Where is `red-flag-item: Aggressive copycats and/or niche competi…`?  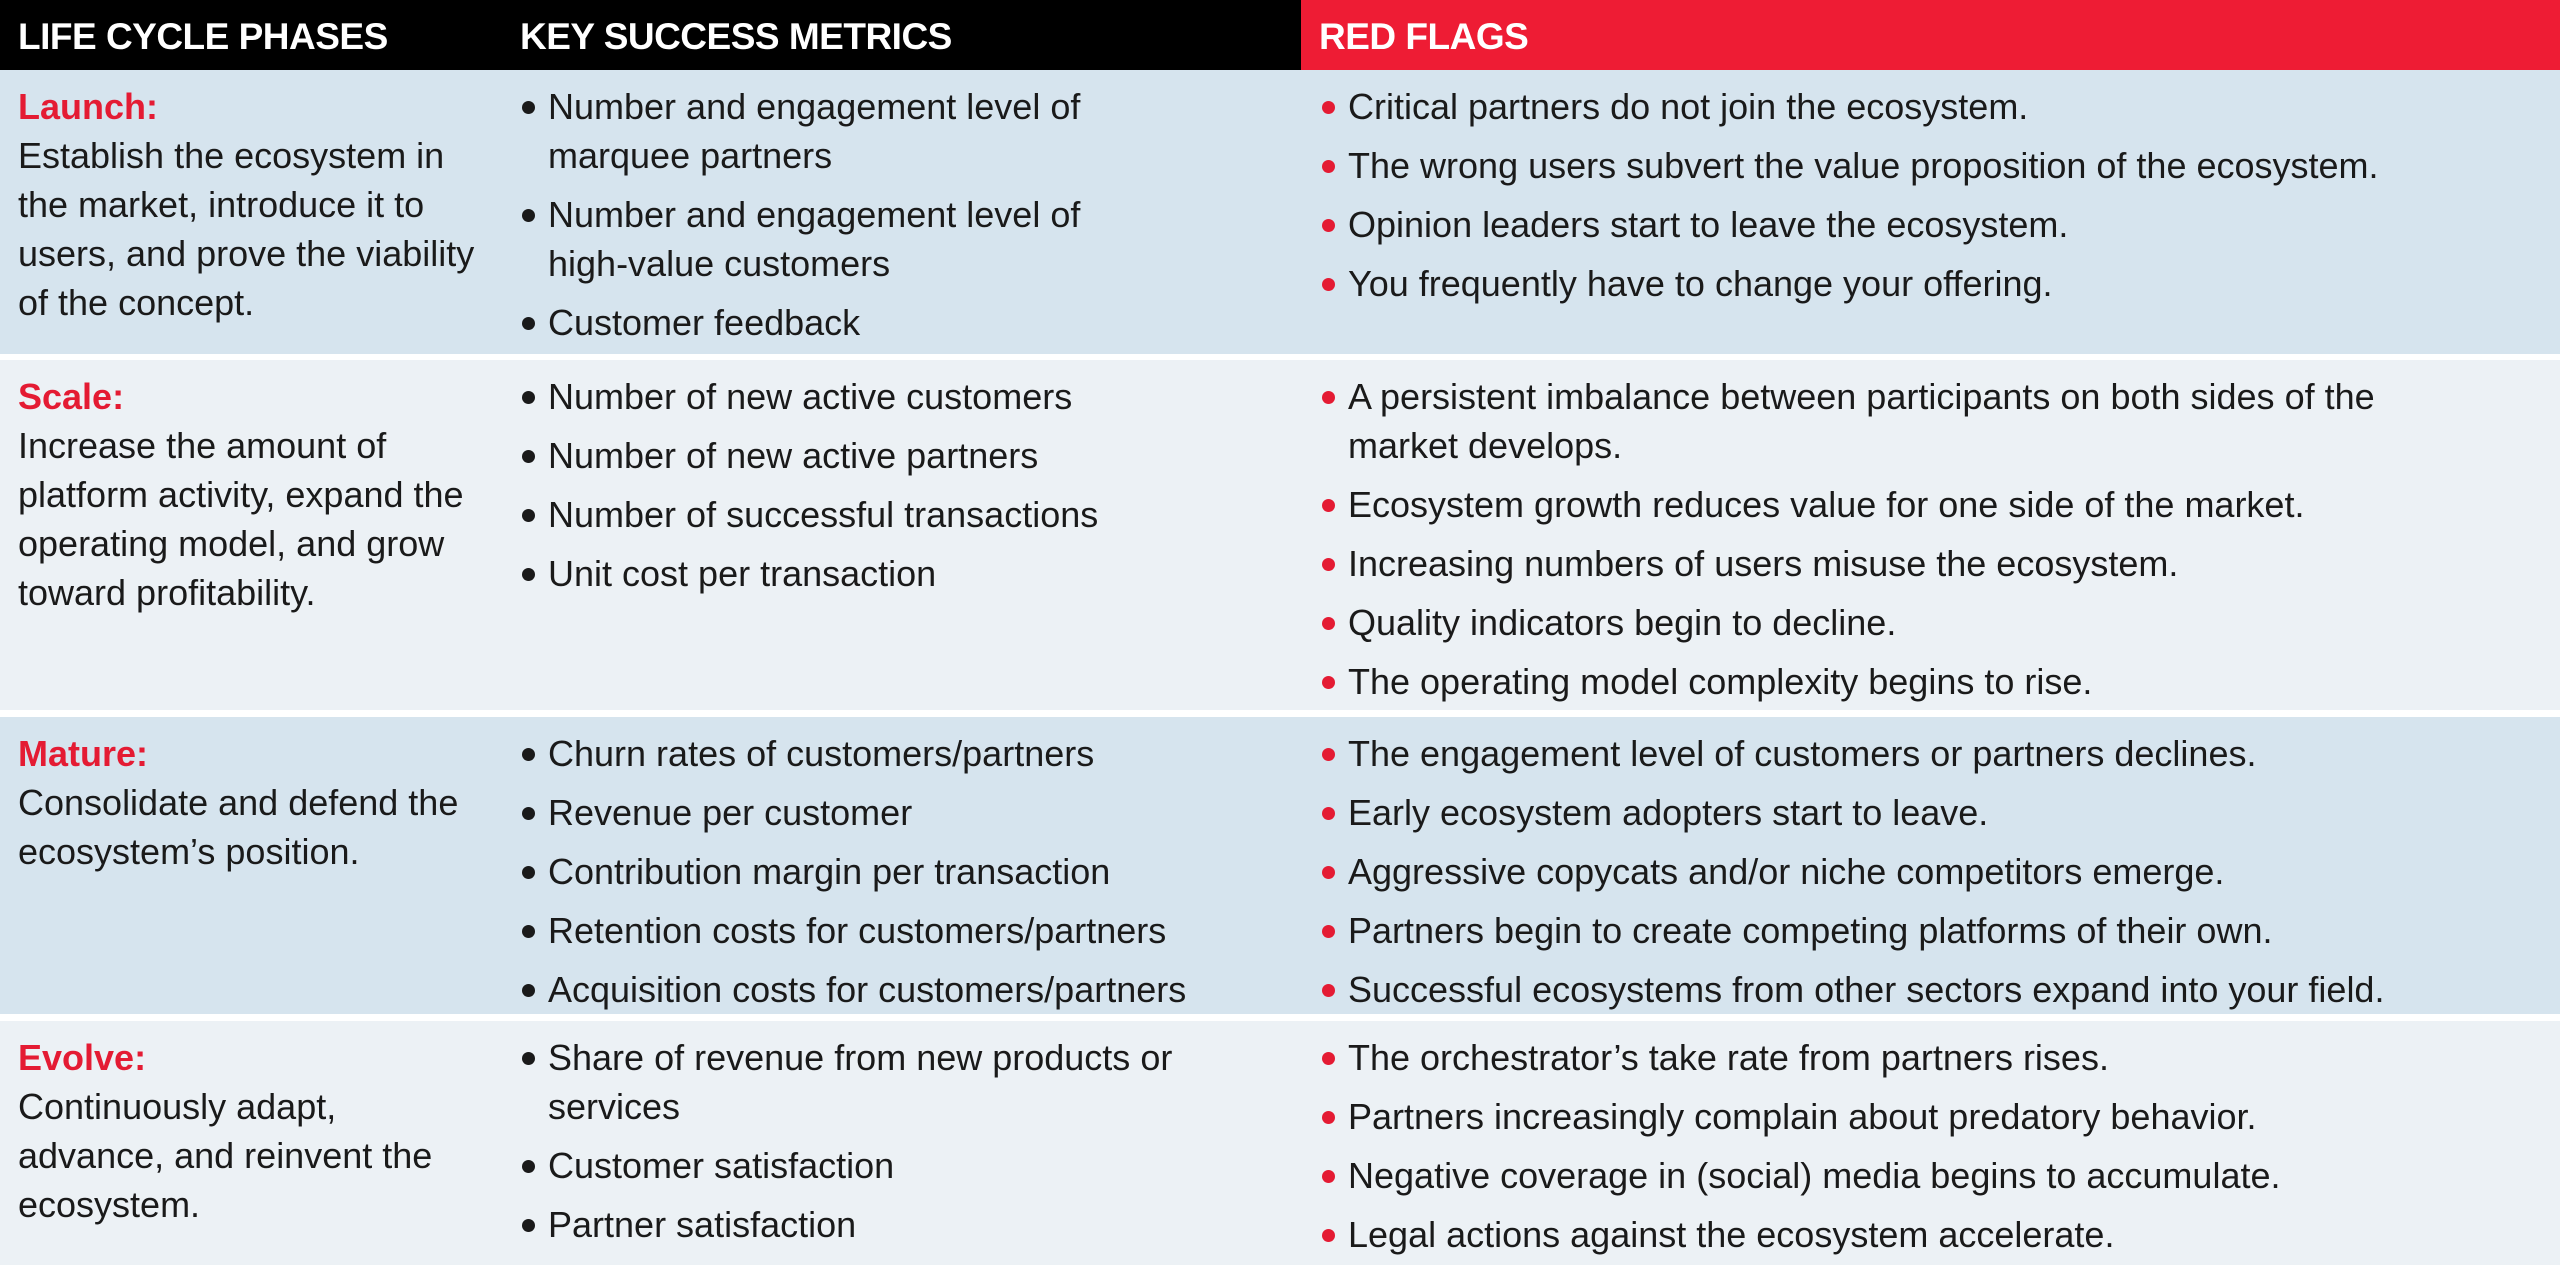 red-flag-item: Aggressive copycats and/or niche competi… is located at coordinates (1933, 871).